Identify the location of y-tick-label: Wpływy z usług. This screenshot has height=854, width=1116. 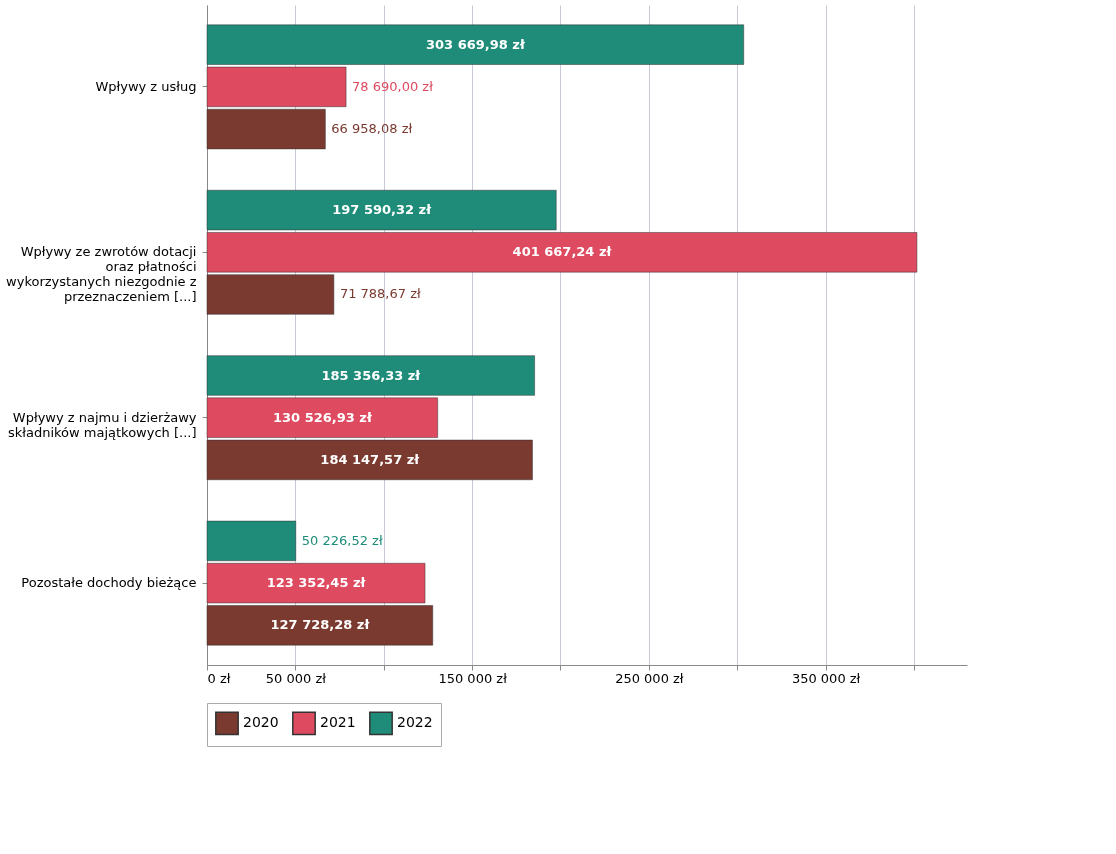
(146, 86).